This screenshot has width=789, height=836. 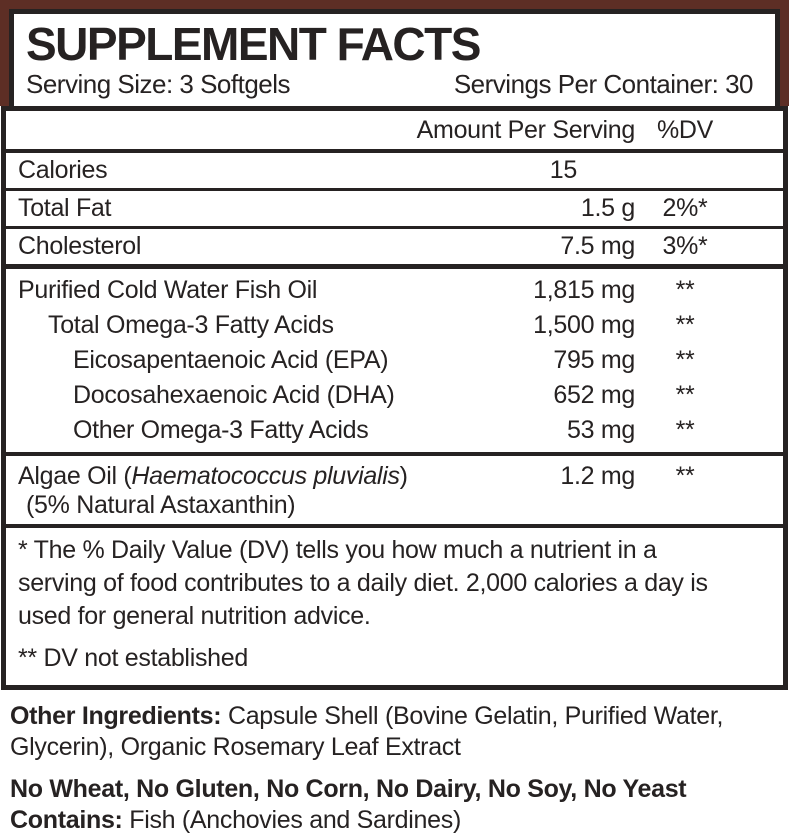 I want to click on servings-per-container: Servings Per Container: 30, so click(x=603, y=84).